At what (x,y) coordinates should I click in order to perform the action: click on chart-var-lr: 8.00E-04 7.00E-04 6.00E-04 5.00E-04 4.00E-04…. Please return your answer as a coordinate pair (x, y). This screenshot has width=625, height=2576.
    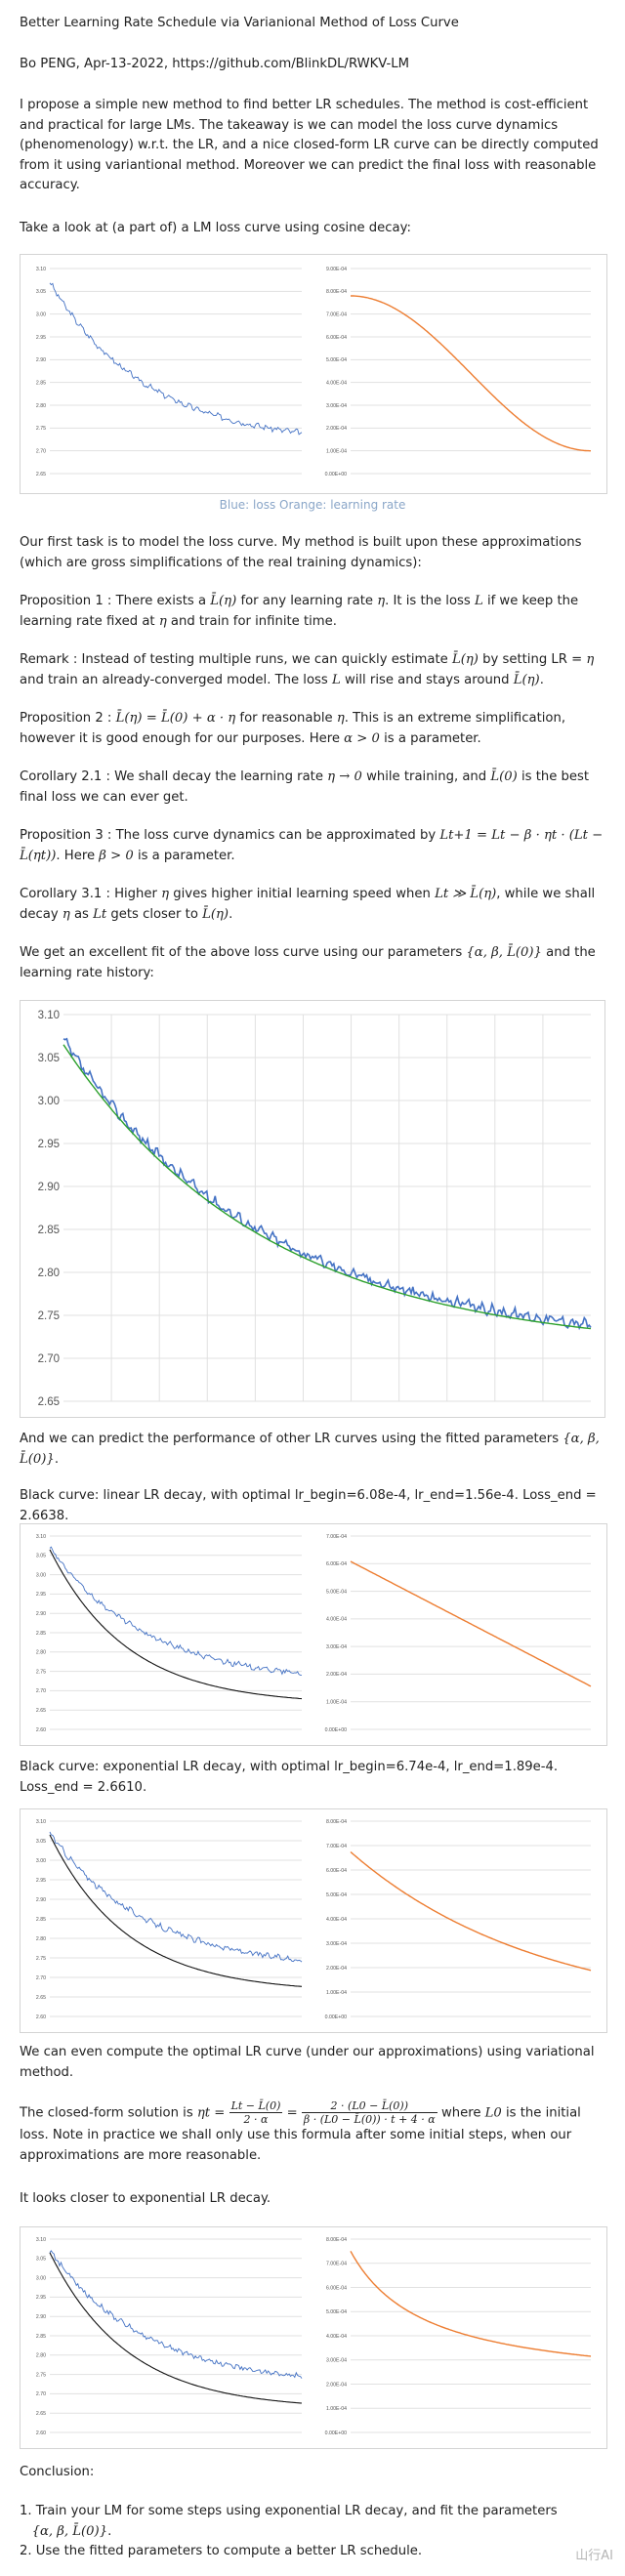
    Looking at the image, I should click on (458, 2337).